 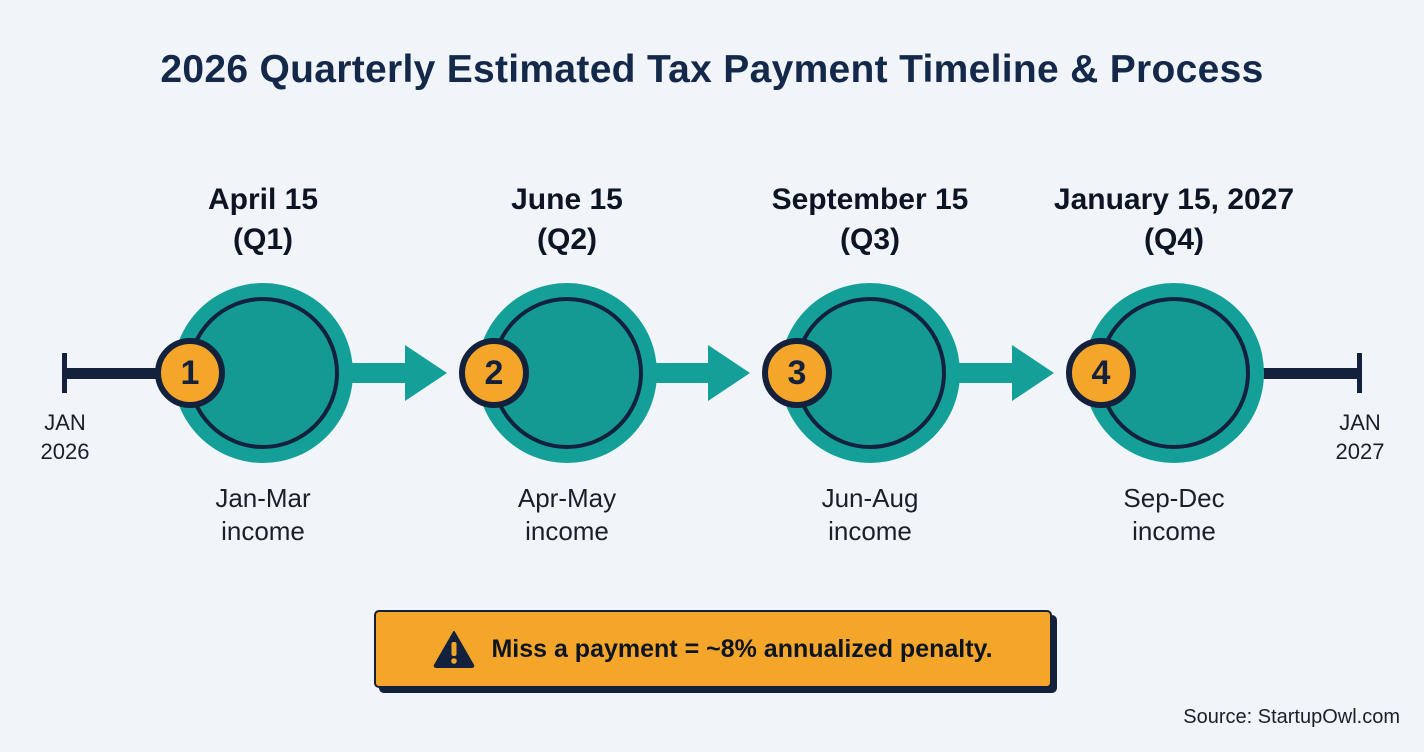 I want to click on deadline-quarter: (Q2), so click(x=567, y=239).